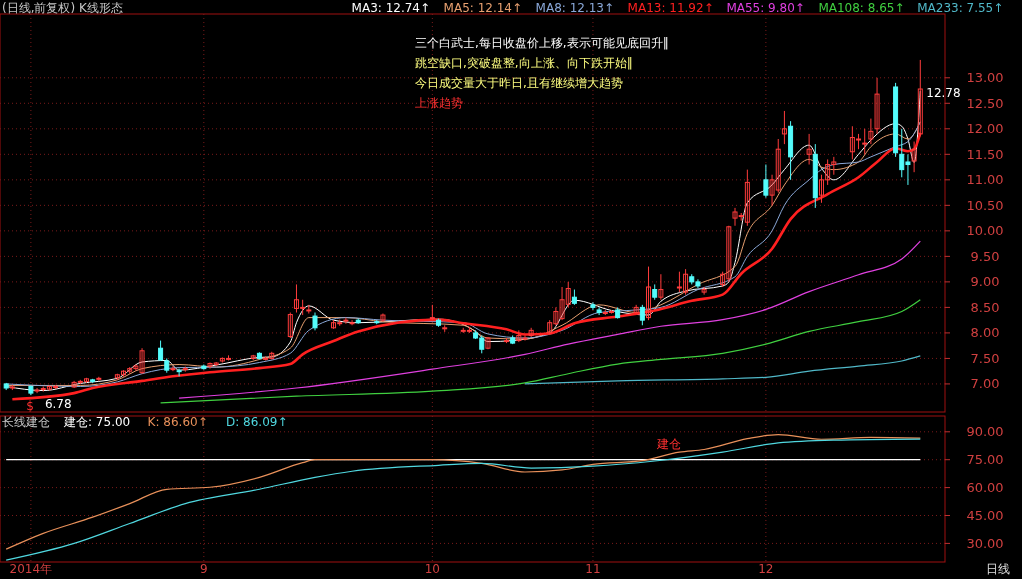 Image resolution: width=1022 pixels, height=579 pixels. I want to click on y-tick-label: 7.00, so click(985, 384).